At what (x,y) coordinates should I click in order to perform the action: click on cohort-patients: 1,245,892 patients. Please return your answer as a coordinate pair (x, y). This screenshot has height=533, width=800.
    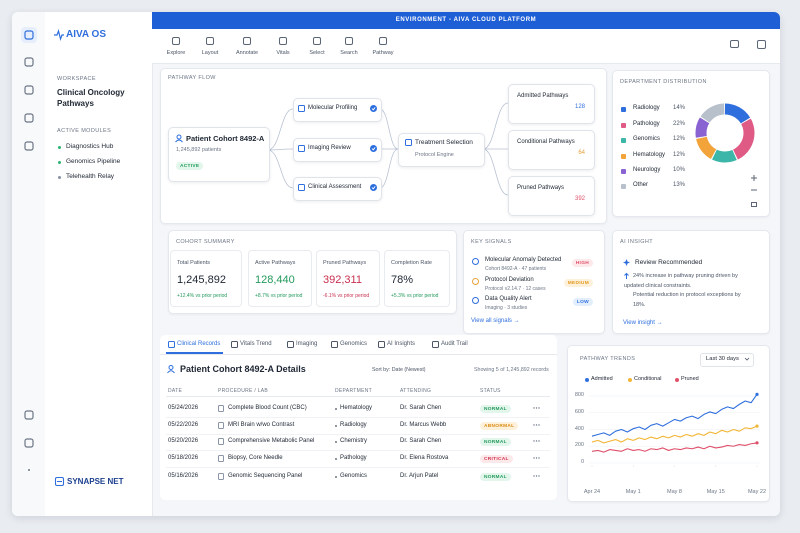
    Looking at the image, I should click on (199, 150).